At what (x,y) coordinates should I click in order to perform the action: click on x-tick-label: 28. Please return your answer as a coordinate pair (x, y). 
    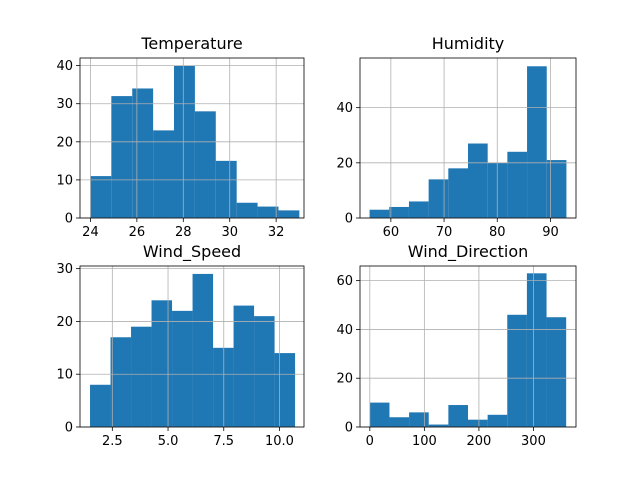
    Looking at the image, I should click on (183, 232).